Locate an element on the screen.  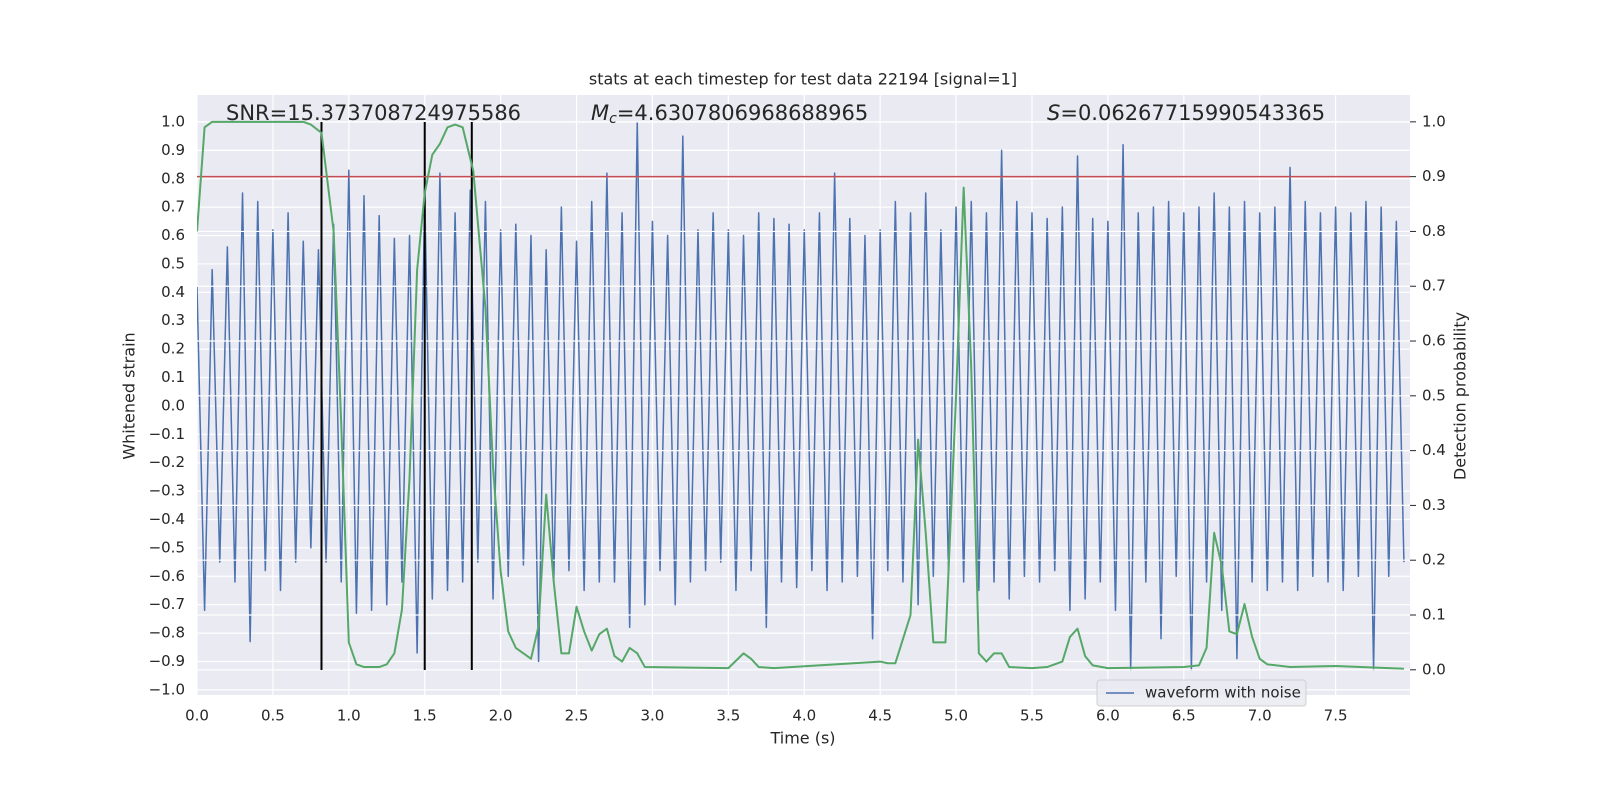
x-tick-label: 0.0 is located at coordinates (197, 716).